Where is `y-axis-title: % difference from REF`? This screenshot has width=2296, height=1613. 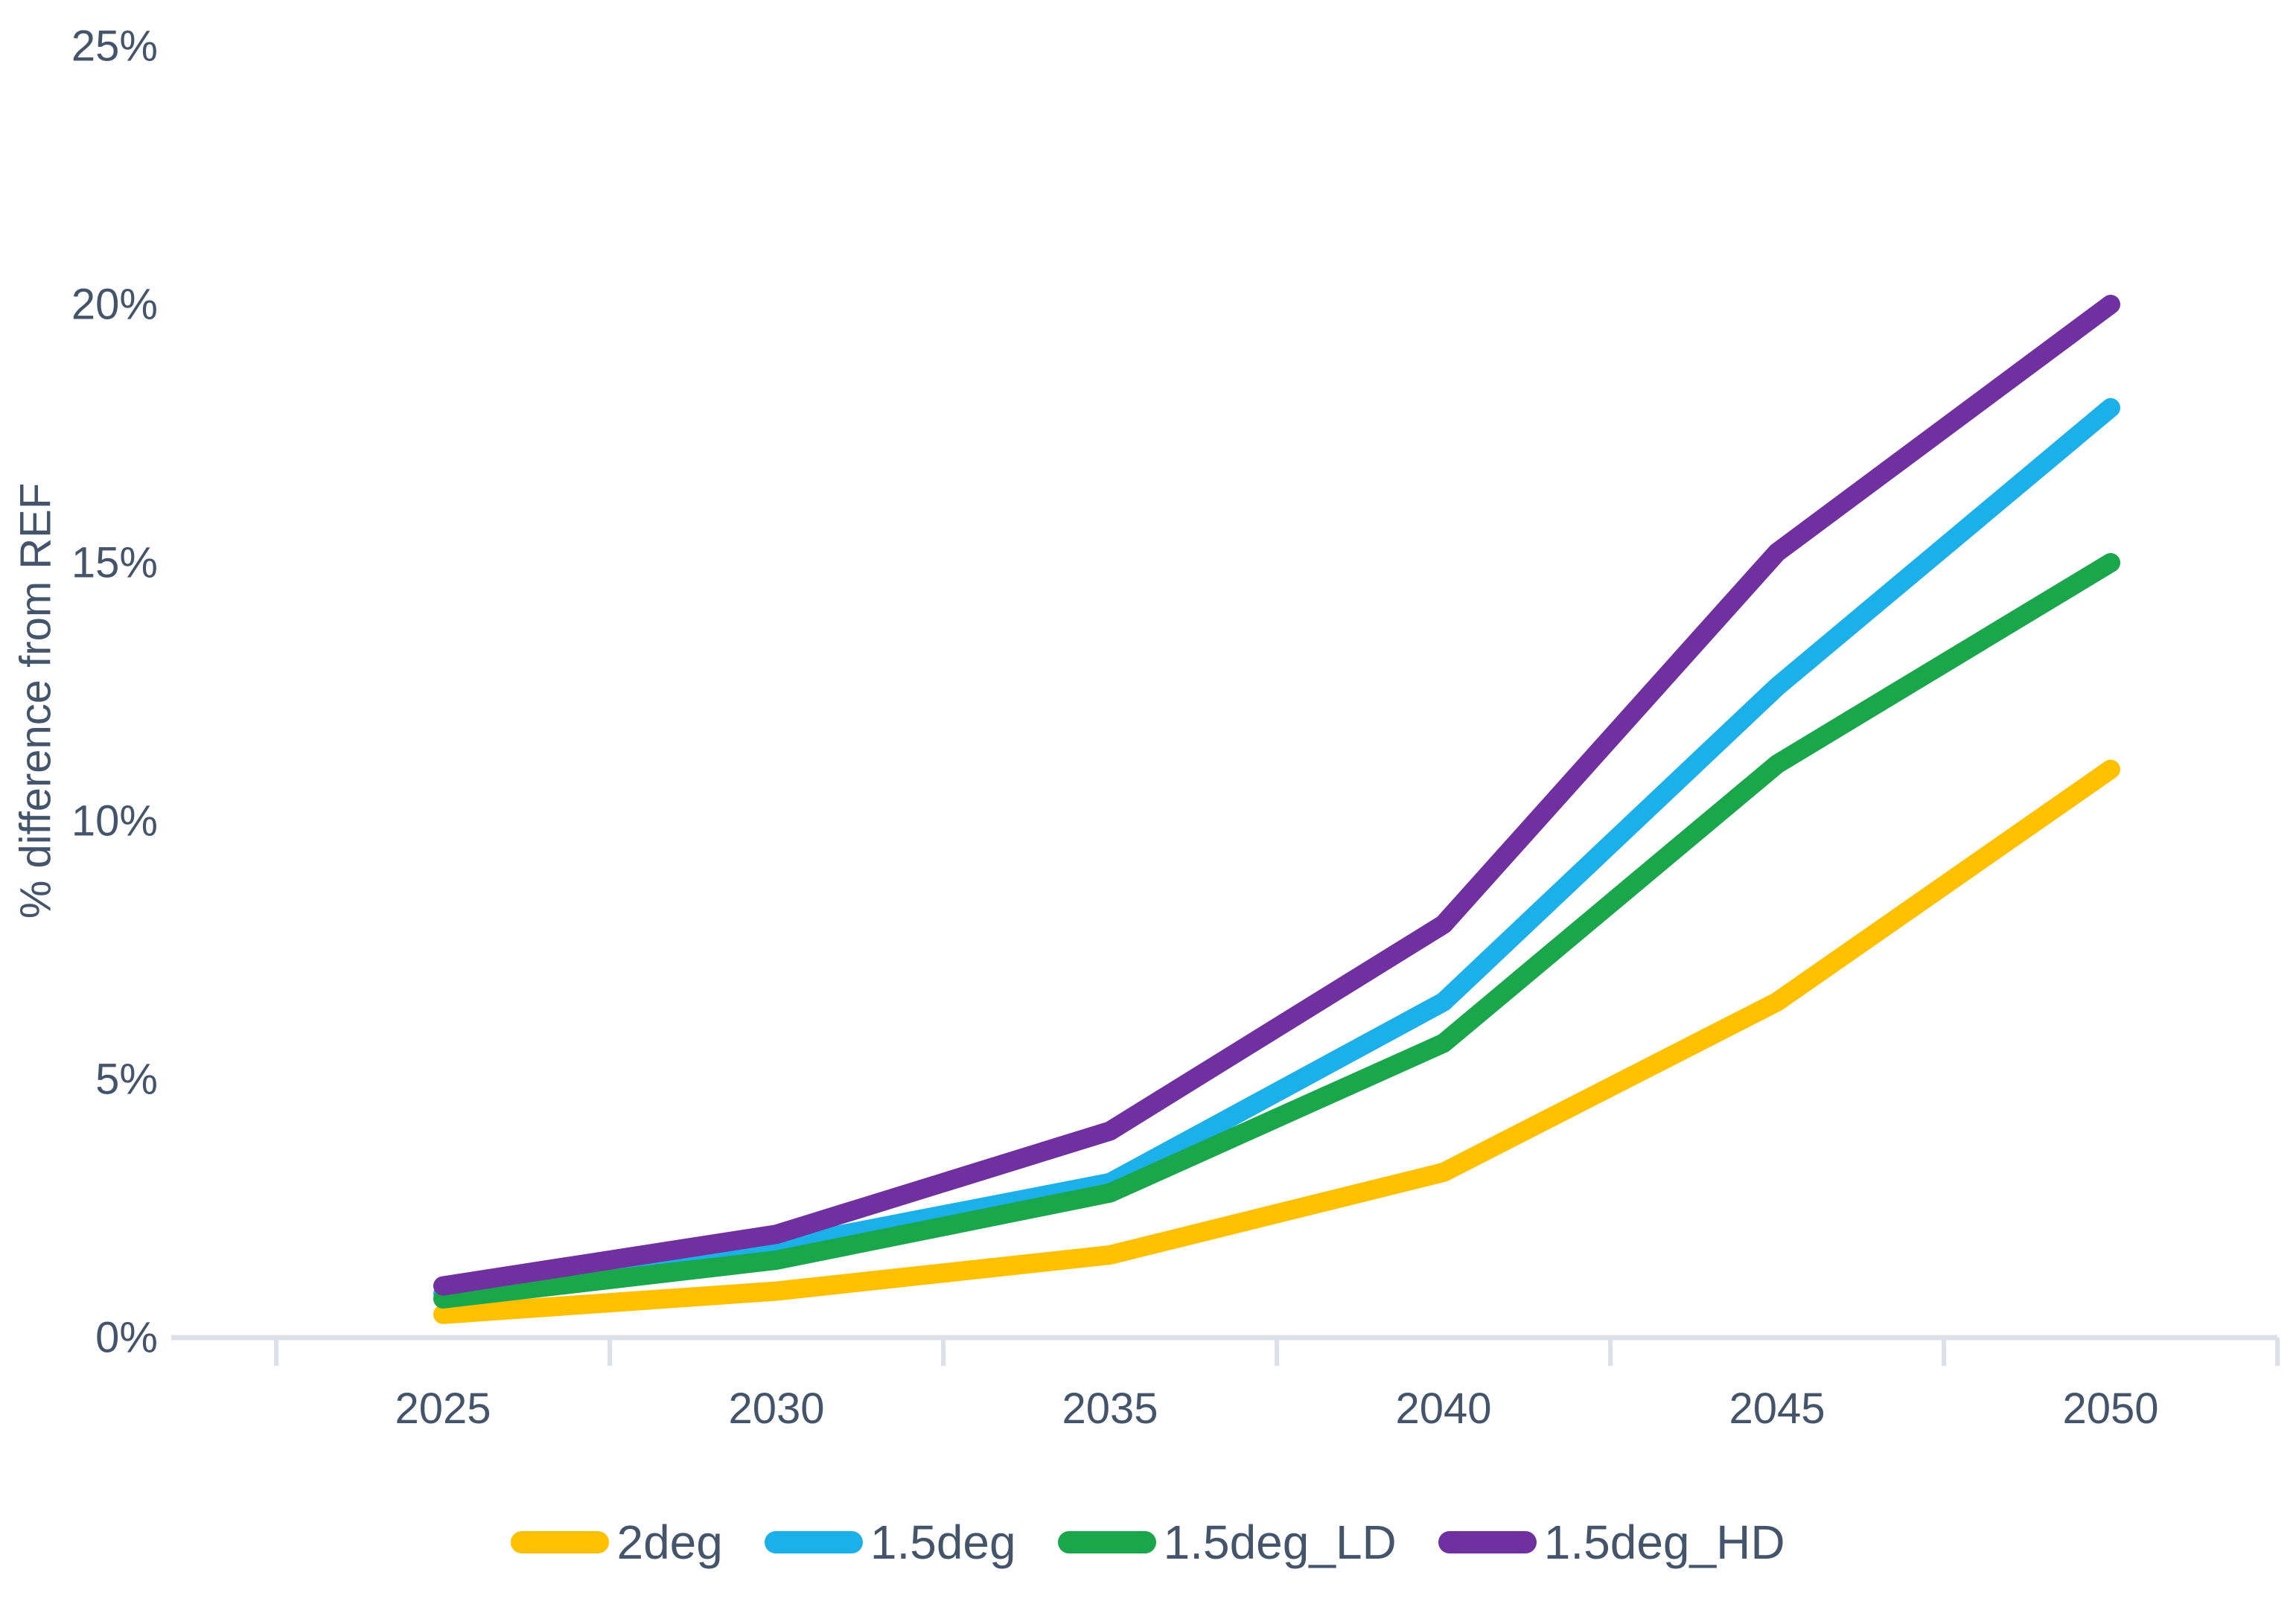
y-axis-title: % difference from REF is located at coordinates (35, 700).